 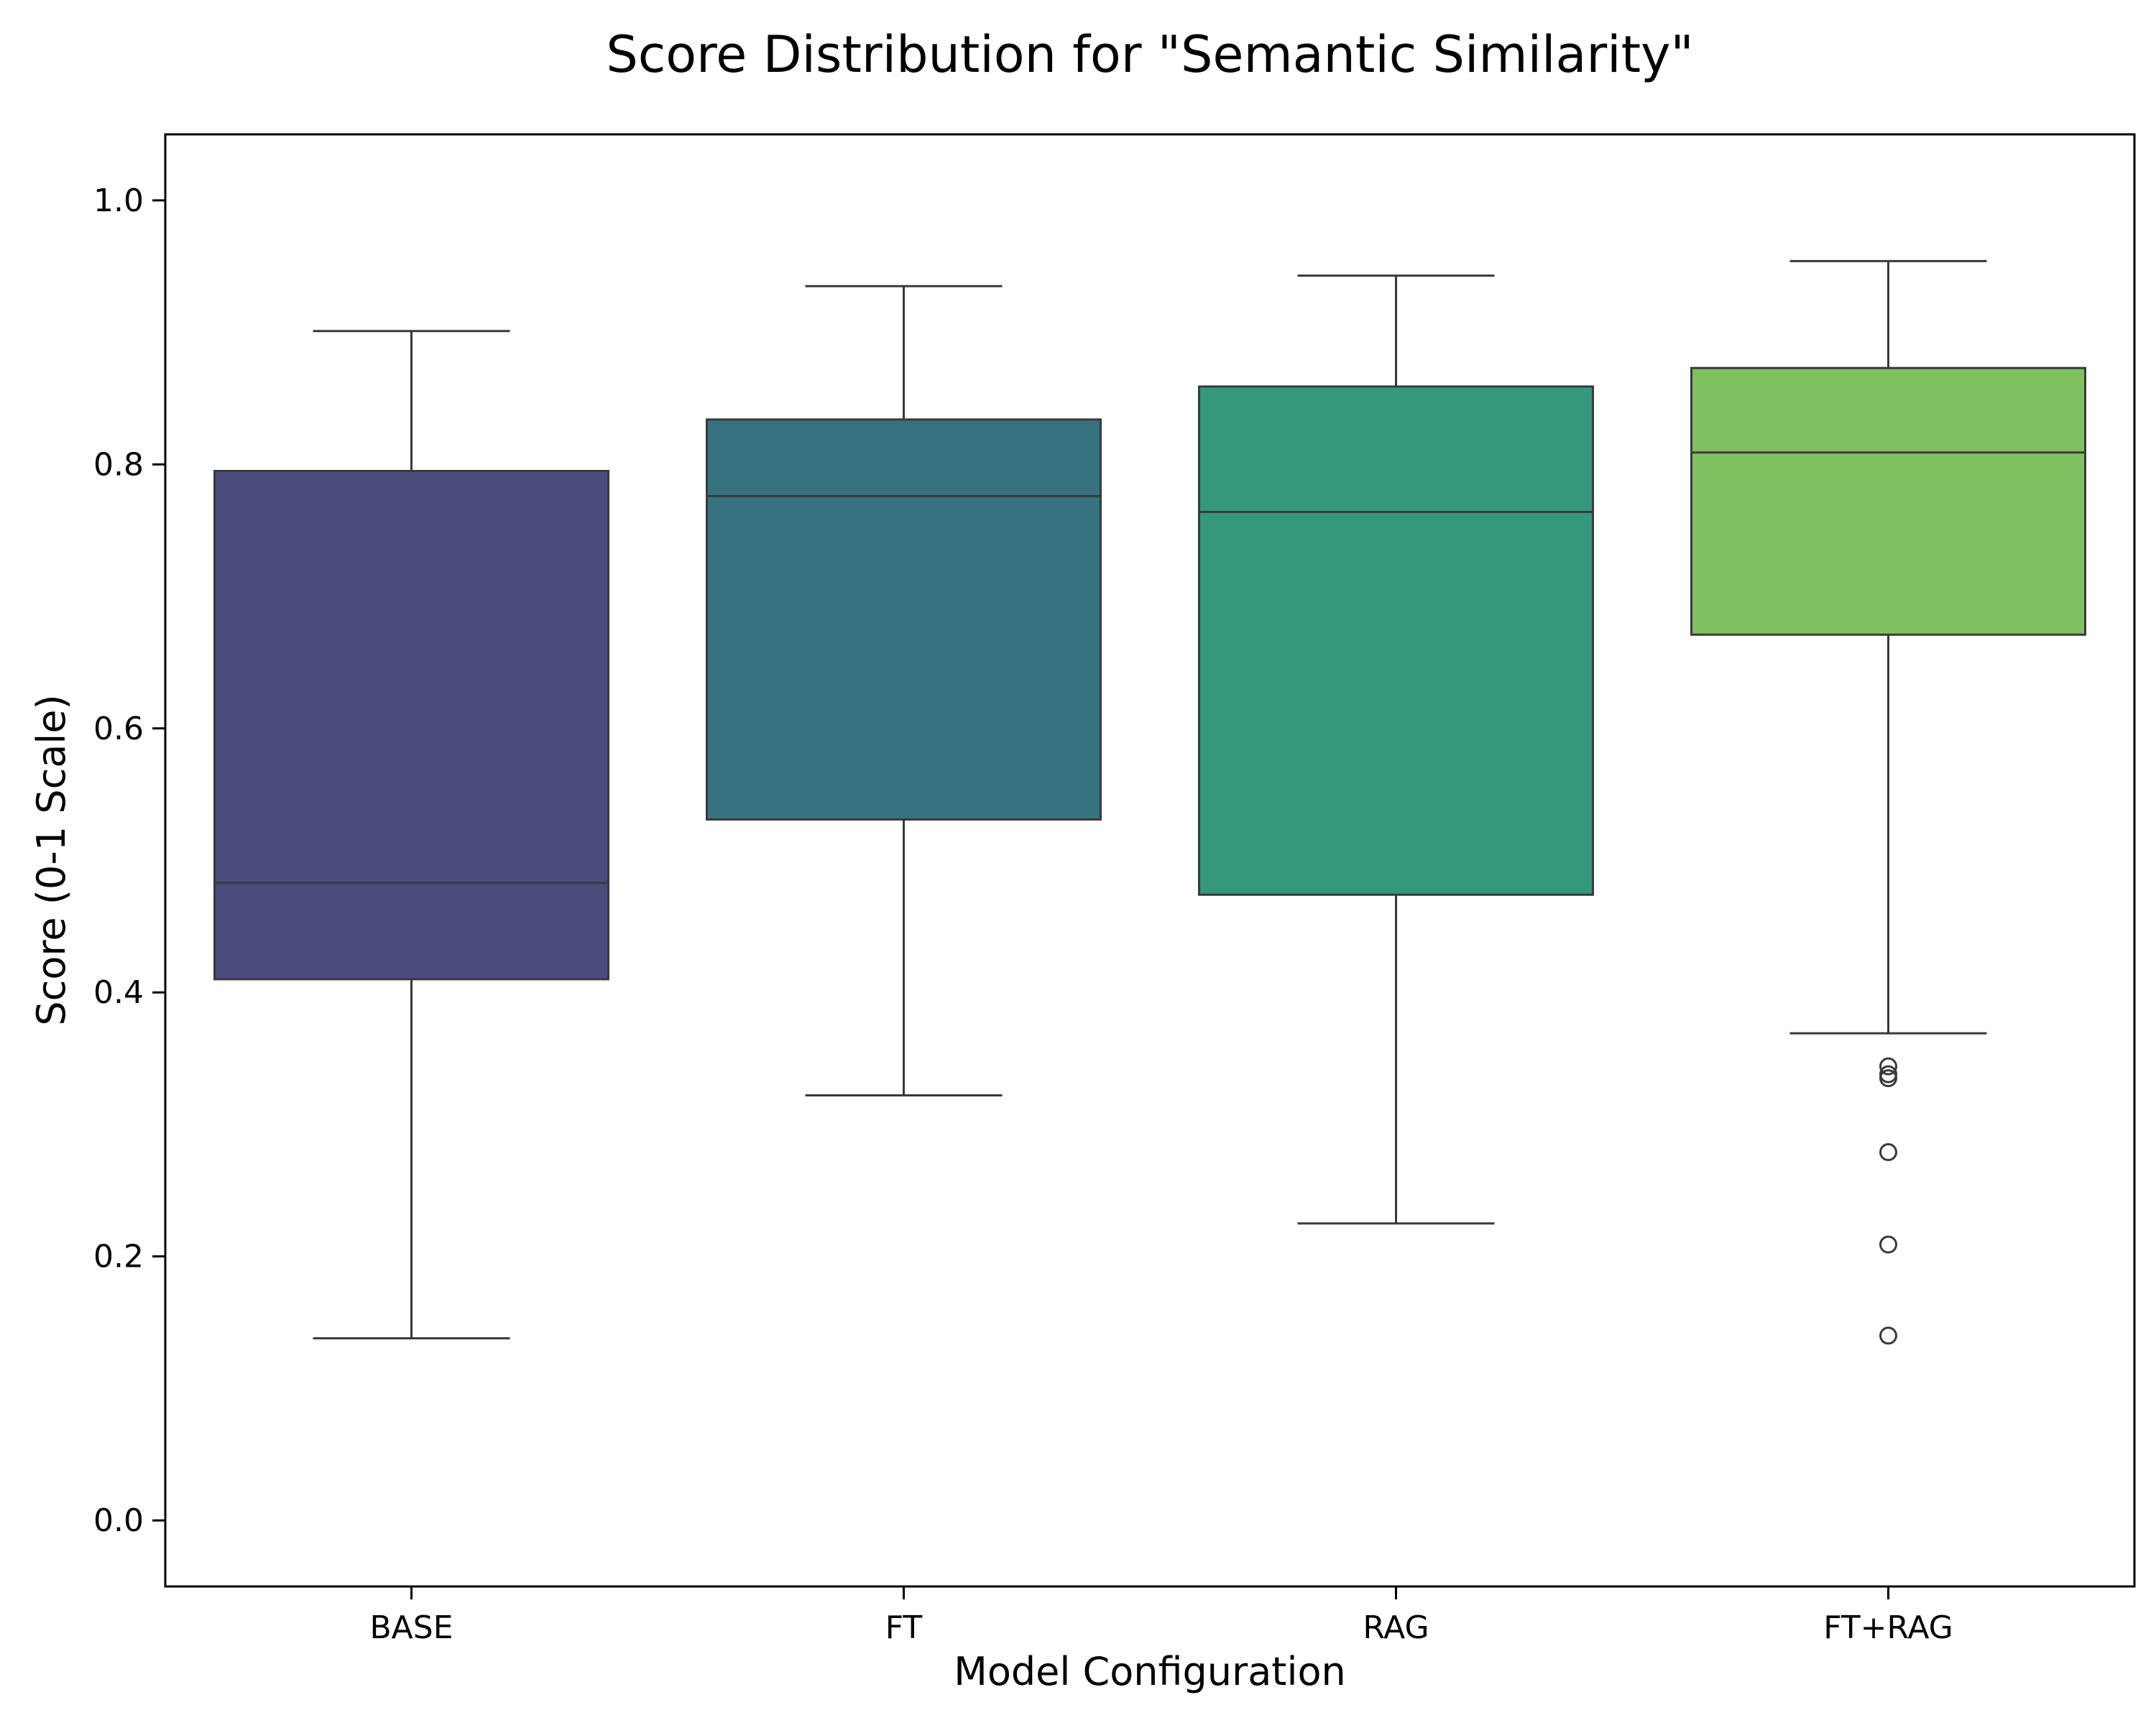 What do you see at coordinates (1888, 802) in the screenshot?
I see `box-ft-rag` at bounding box center [1888, 802].